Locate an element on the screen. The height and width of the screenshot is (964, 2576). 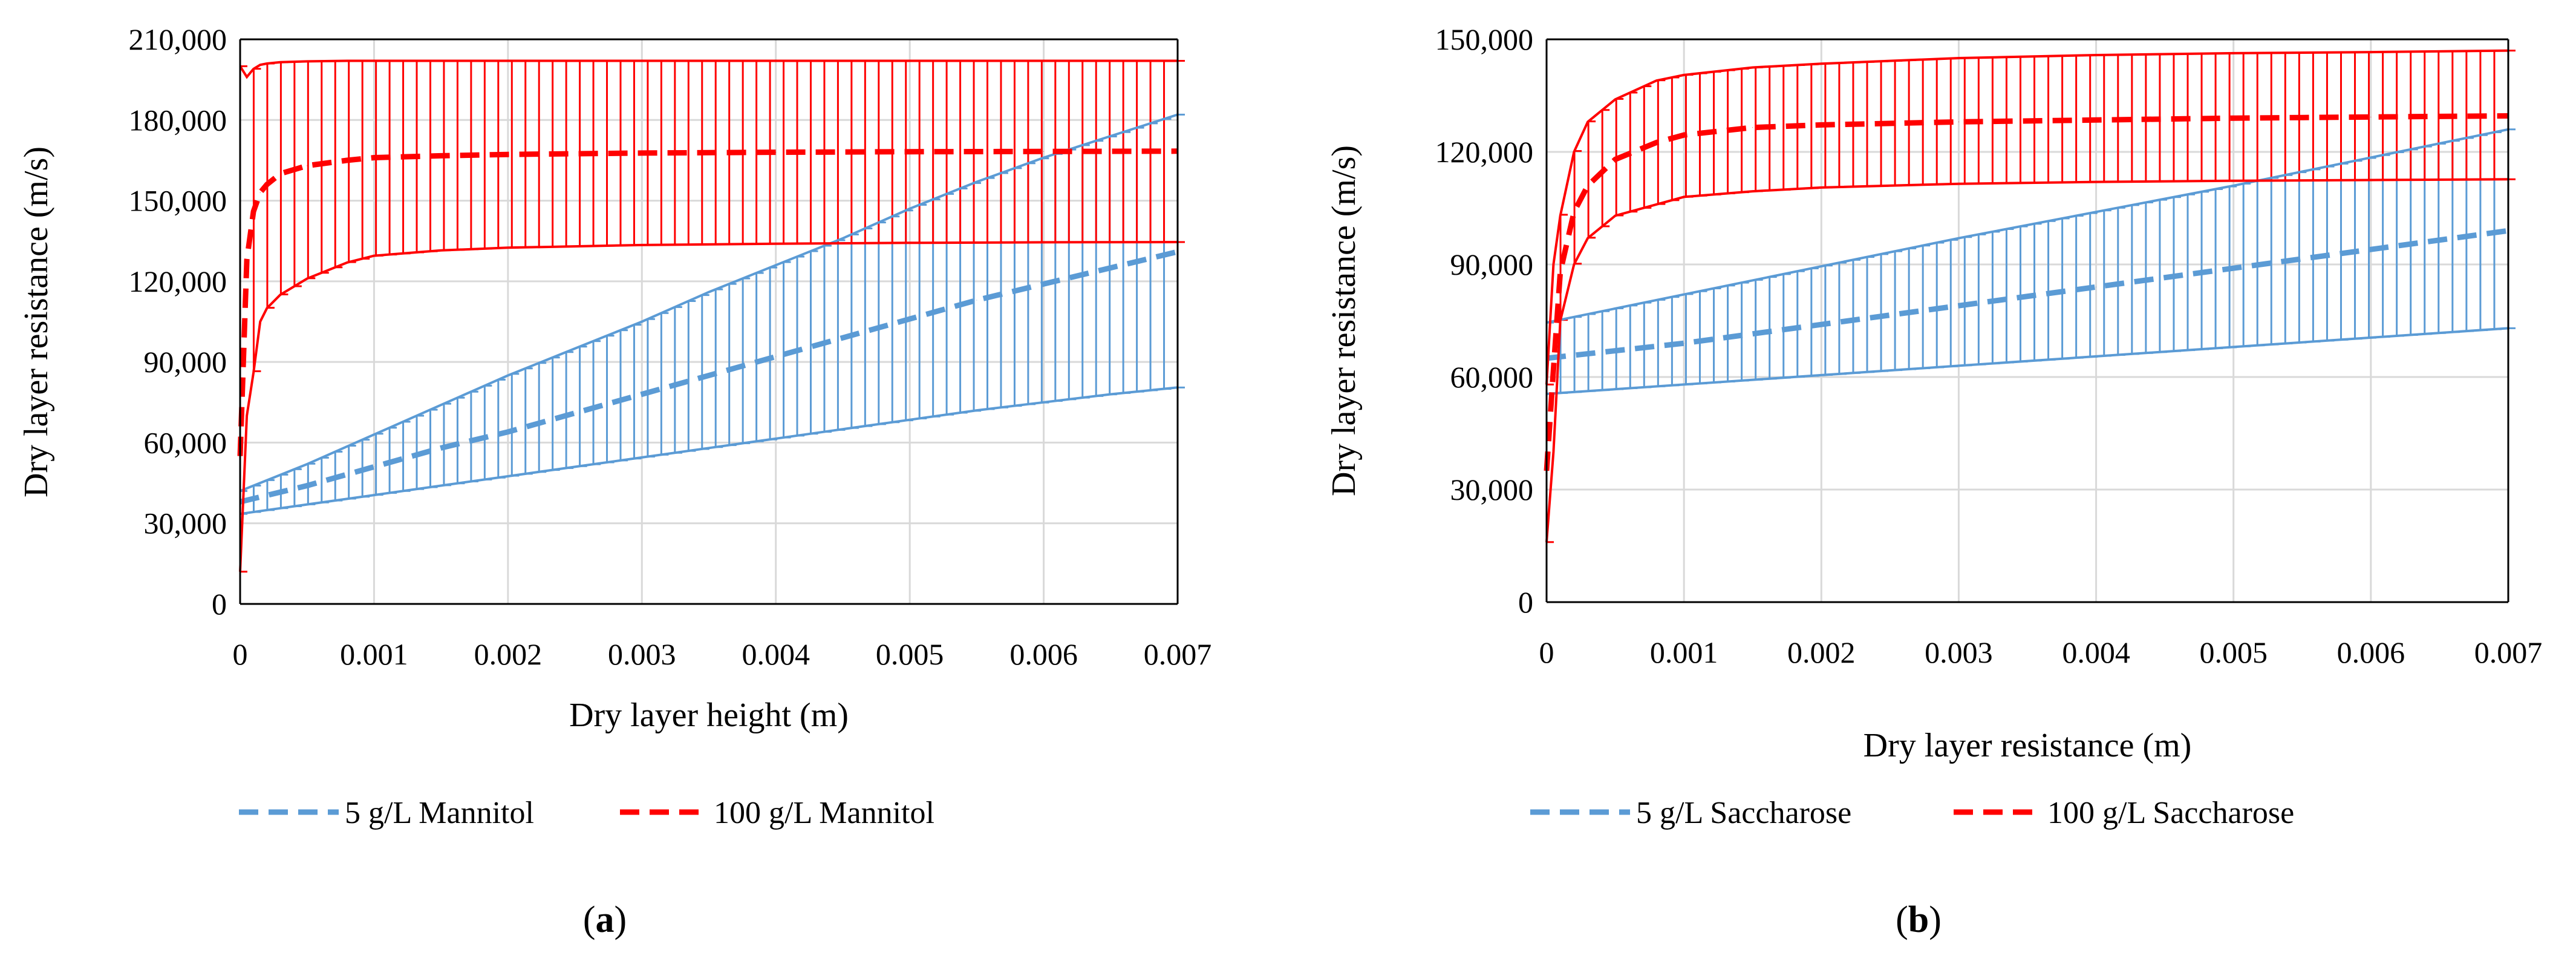
y-tick-label-a-3: 90,000 is located at coordinates (185, 362).